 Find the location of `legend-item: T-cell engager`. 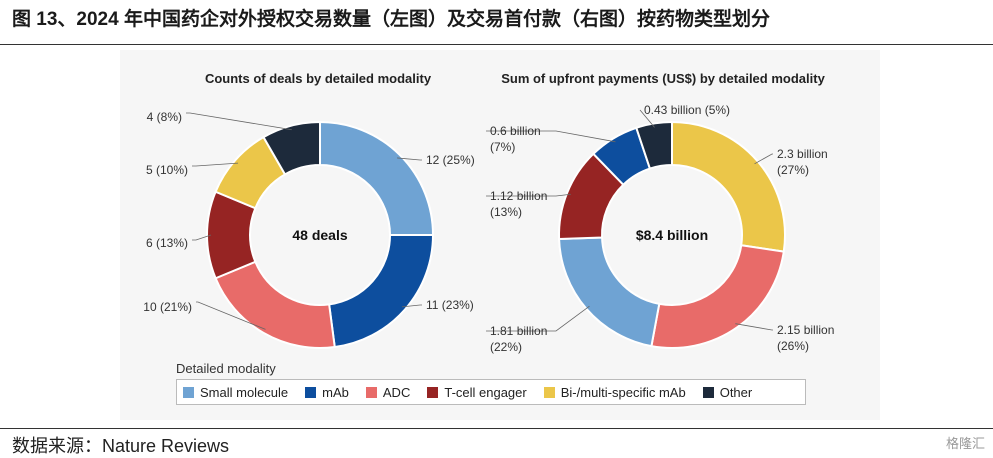

legend-item: T-cell engager is located at coordinates (477, 392).